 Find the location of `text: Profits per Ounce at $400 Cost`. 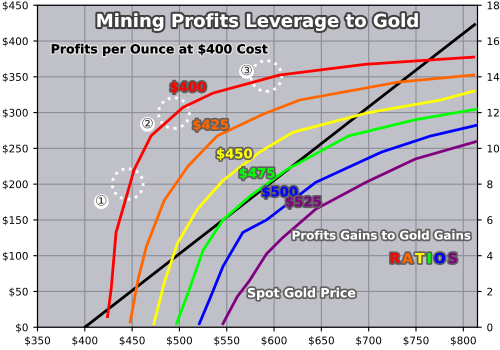

text: Profits per Ounce at $400 Cost is located at coordinates (160, 50).